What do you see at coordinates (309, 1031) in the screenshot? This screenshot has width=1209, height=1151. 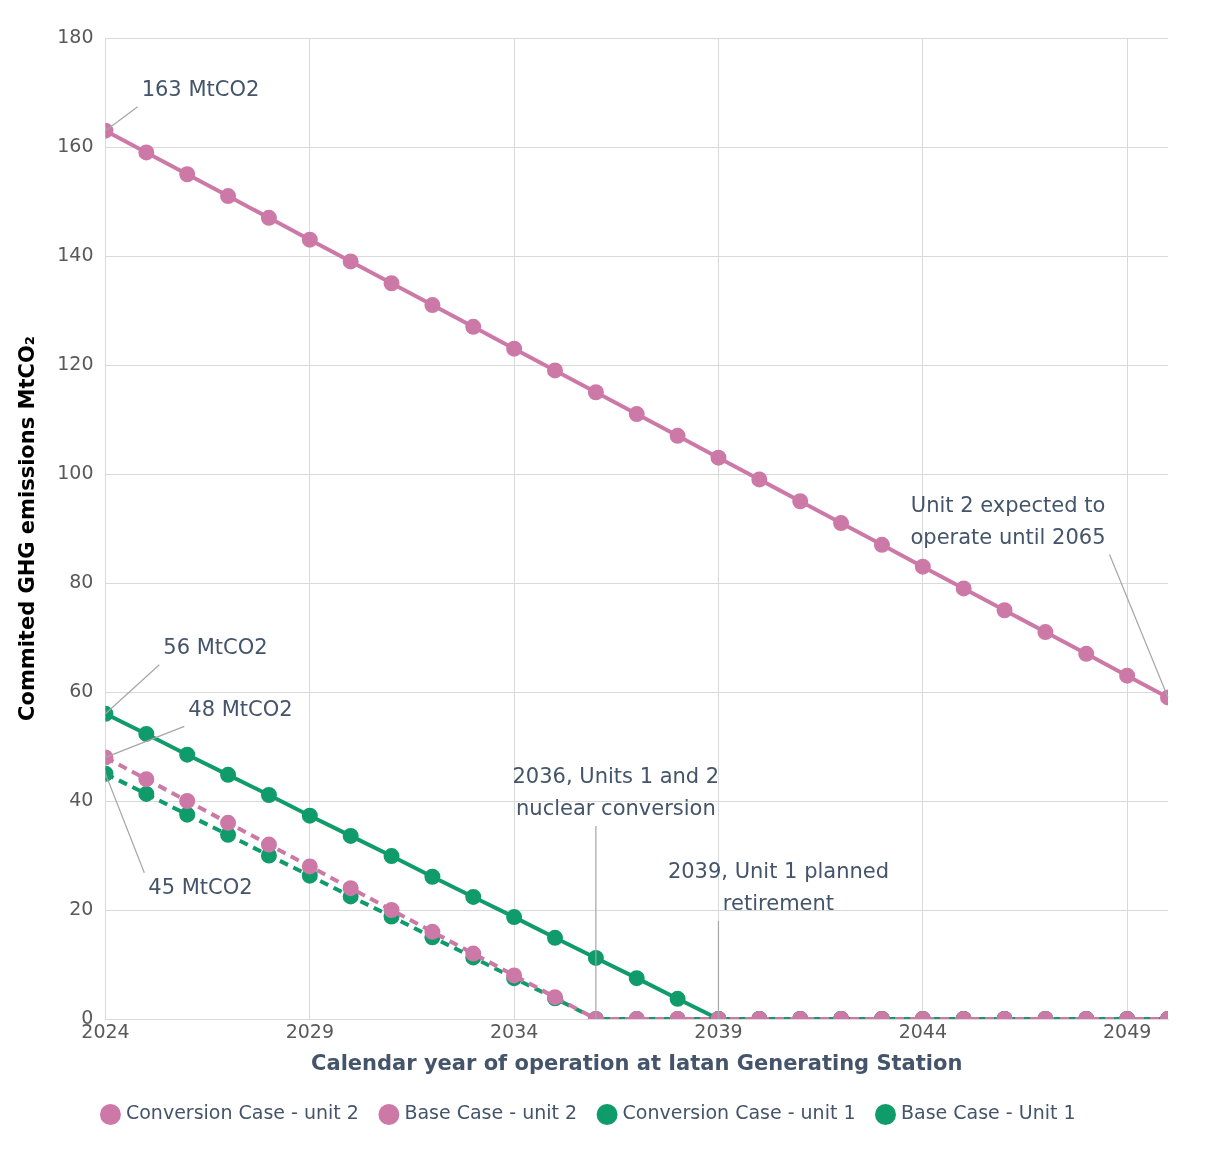 I see `x-tick-label: 2029` at bounding box center [309, 1031].